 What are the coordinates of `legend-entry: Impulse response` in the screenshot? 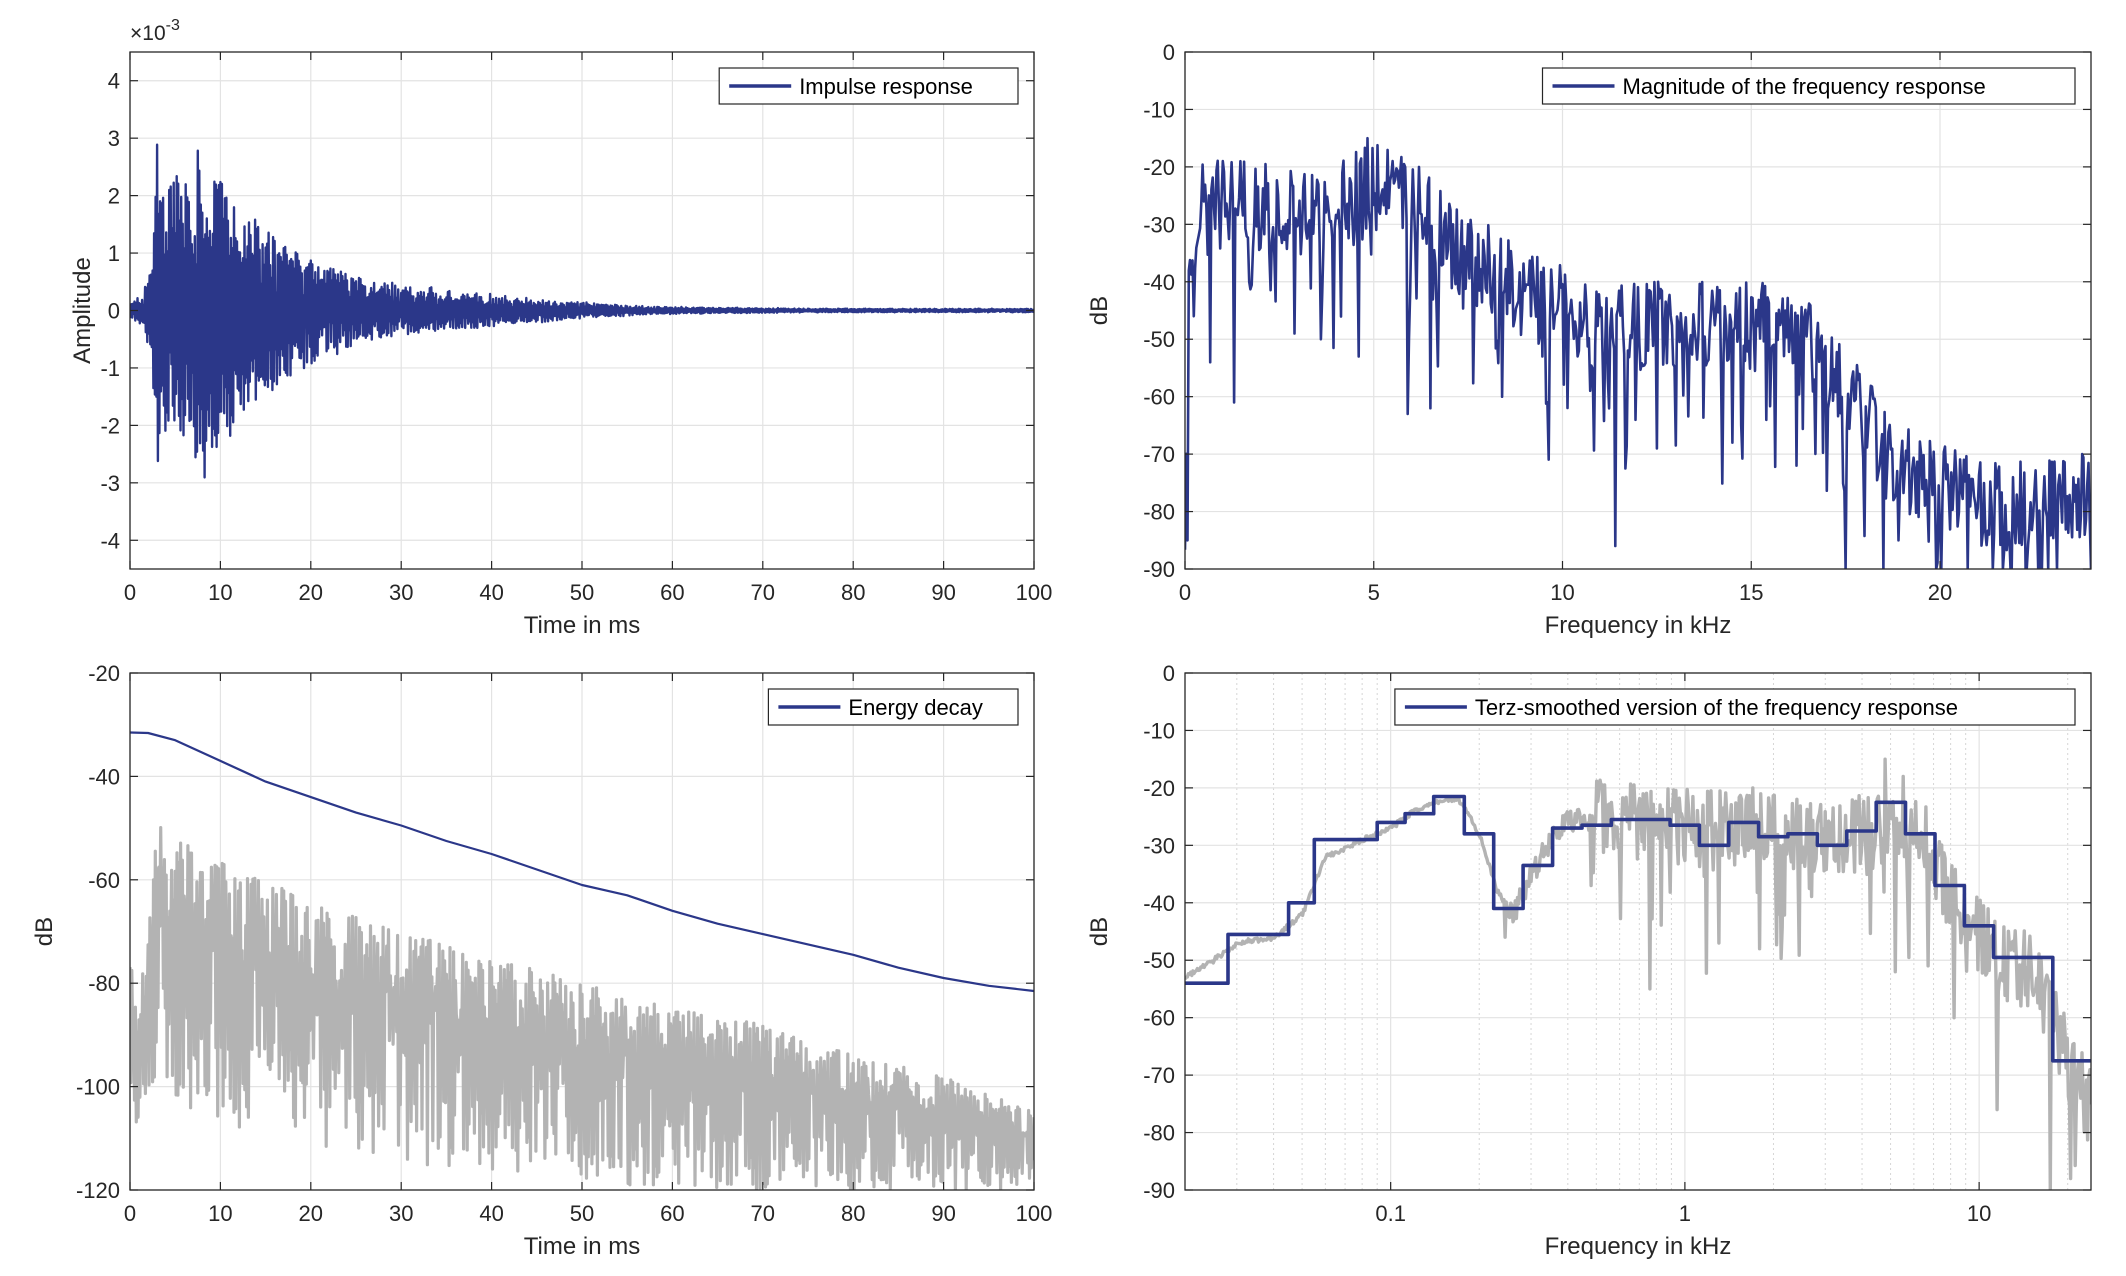 It's located at (886, 86).